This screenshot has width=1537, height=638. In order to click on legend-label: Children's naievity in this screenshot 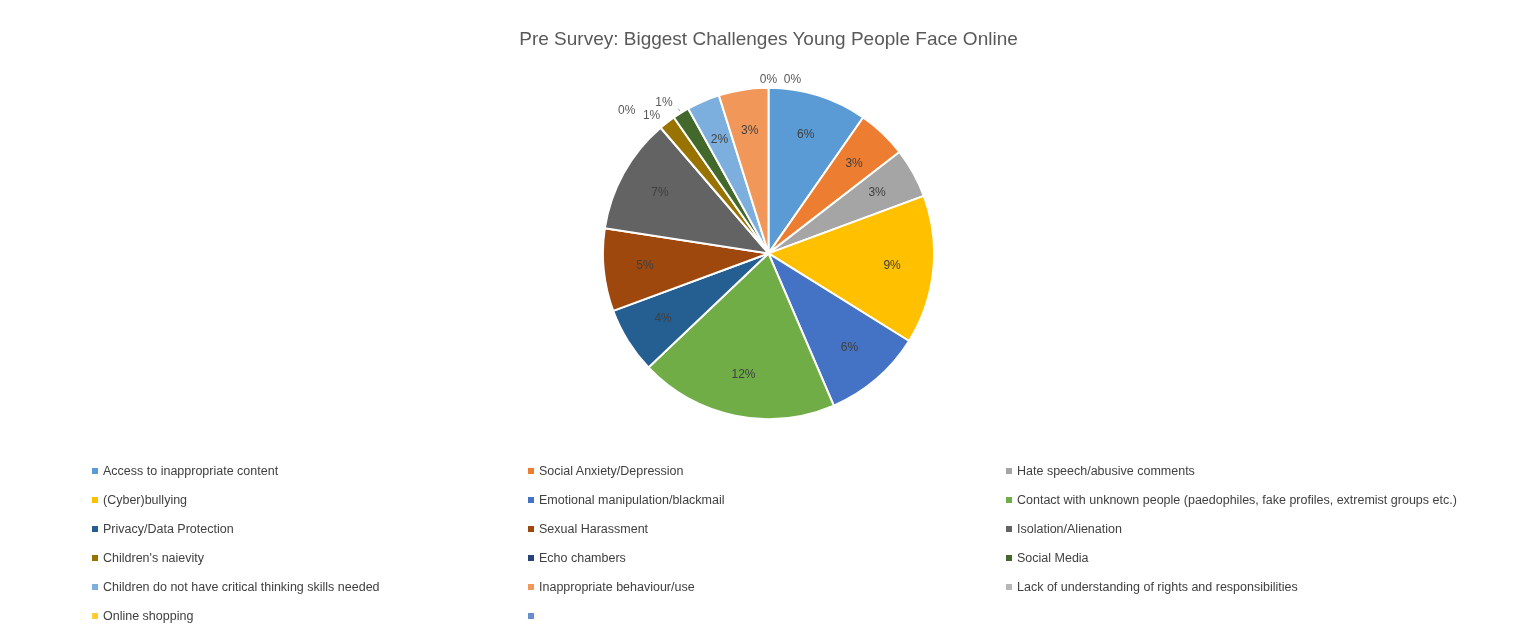, I will do `click(154, 558)`.